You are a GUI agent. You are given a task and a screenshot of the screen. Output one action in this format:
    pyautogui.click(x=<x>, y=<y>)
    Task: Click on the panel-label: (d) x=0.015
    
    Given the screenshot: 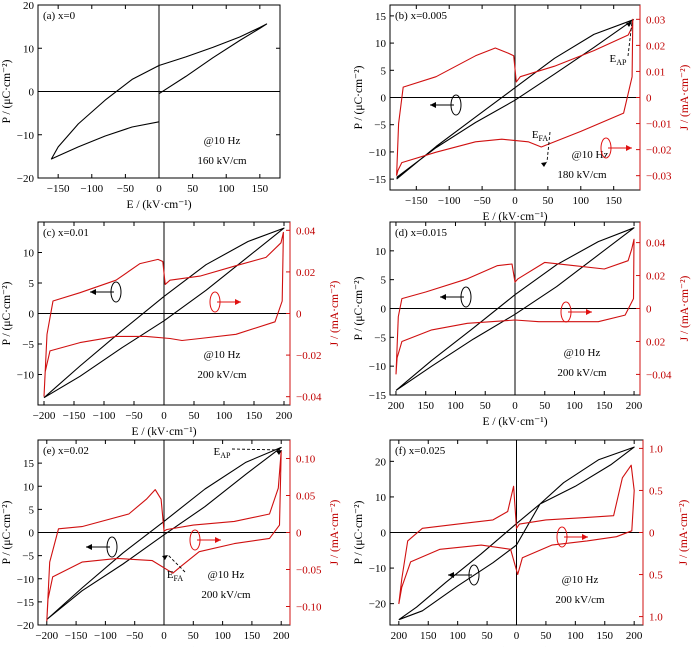 What is the action you would take?
    pyautogui.click(x=421, y=233)
    